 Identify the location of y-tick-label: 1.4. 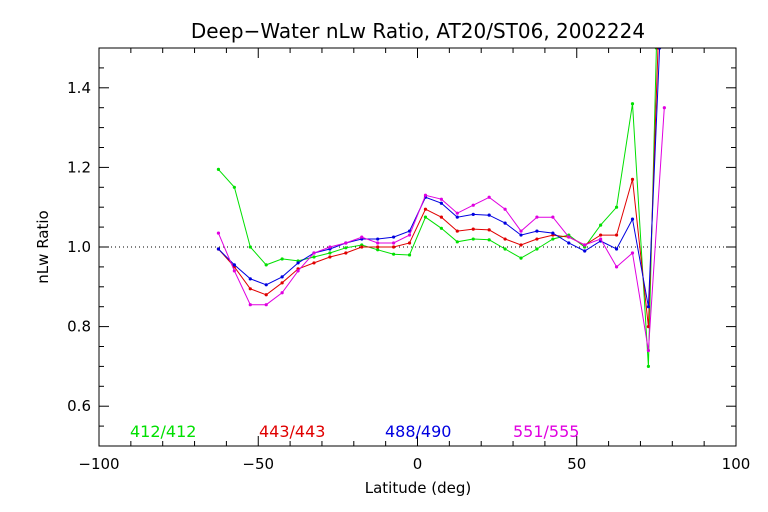
(79, 88).